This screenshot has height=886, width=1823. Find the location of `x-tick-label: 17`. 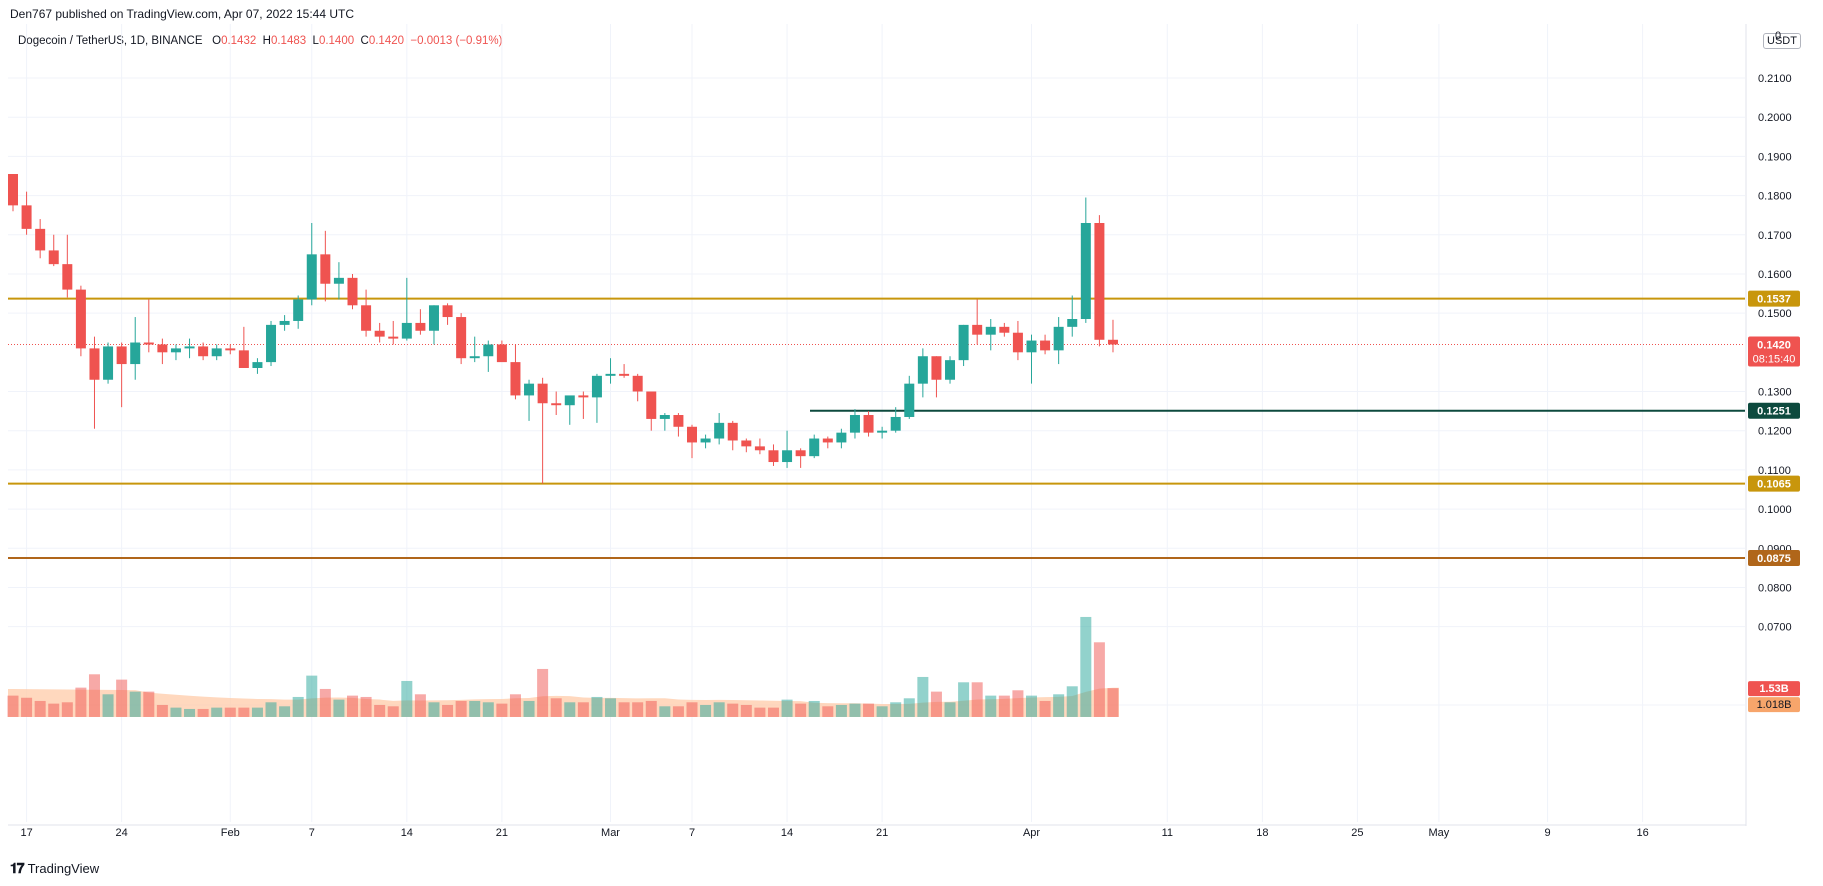

x-tick-label: 17 is located at coordinates (26, 833).